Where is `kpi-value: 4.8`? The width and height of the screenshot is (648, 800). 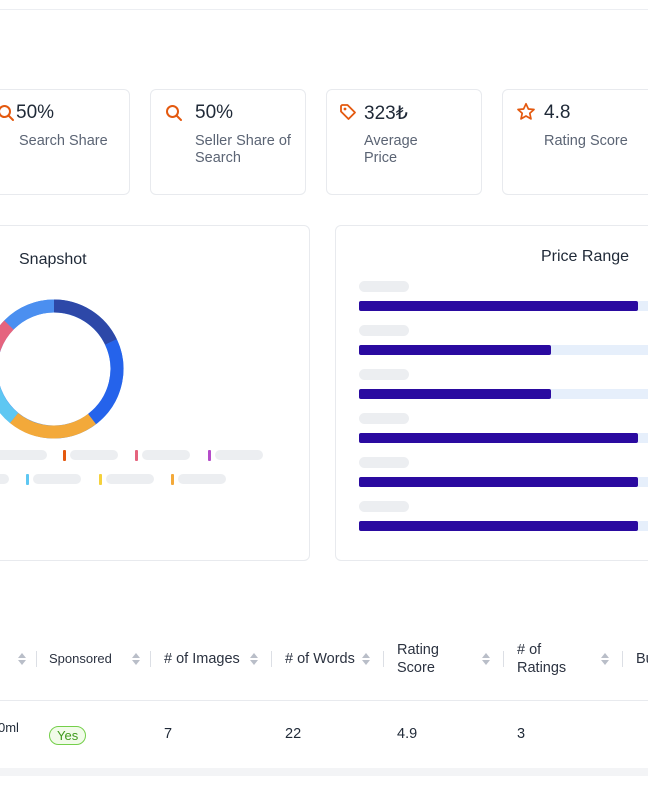 kpi-value: 4.8 is located at coordinates (557, 112).